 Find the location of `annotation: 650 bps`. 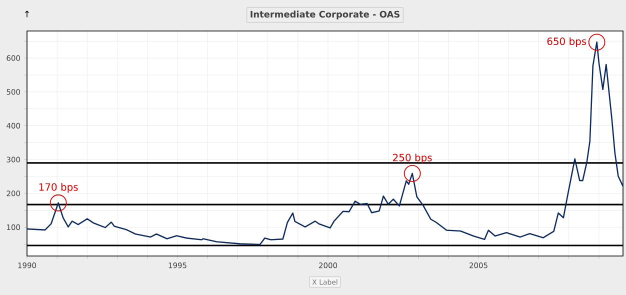

annotation: 650 bps is located at coordinates (566, 42).